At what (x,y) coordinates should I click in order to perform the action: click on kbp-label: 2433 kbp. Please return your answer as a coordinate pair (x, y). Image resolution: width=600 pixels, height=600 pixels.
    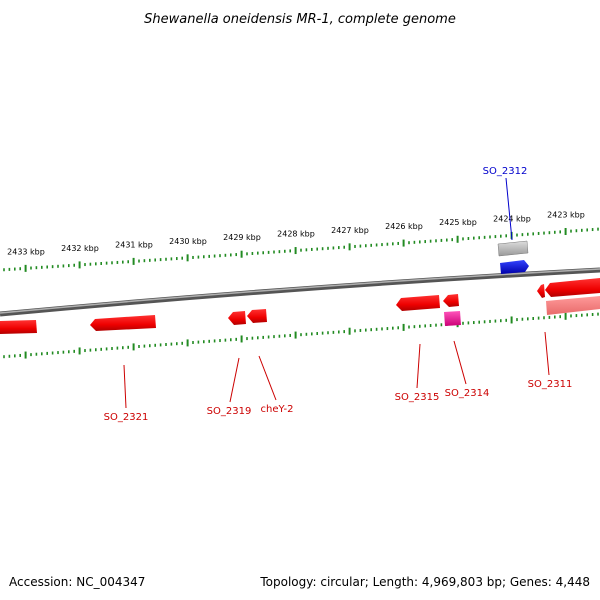
    Looking at the image, I should click on (26, 251).